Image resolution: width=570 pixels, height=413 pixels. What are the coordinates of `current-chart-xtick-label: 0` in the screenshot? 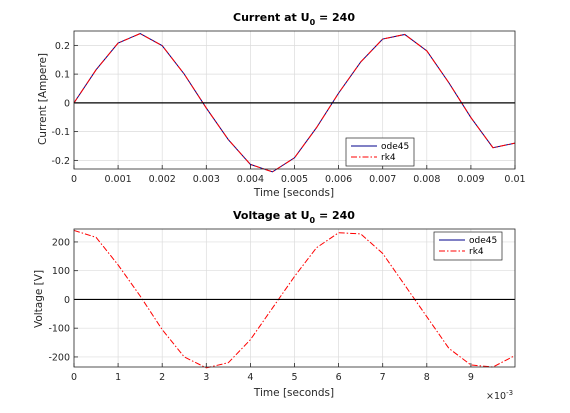 It's located at (74, 179).